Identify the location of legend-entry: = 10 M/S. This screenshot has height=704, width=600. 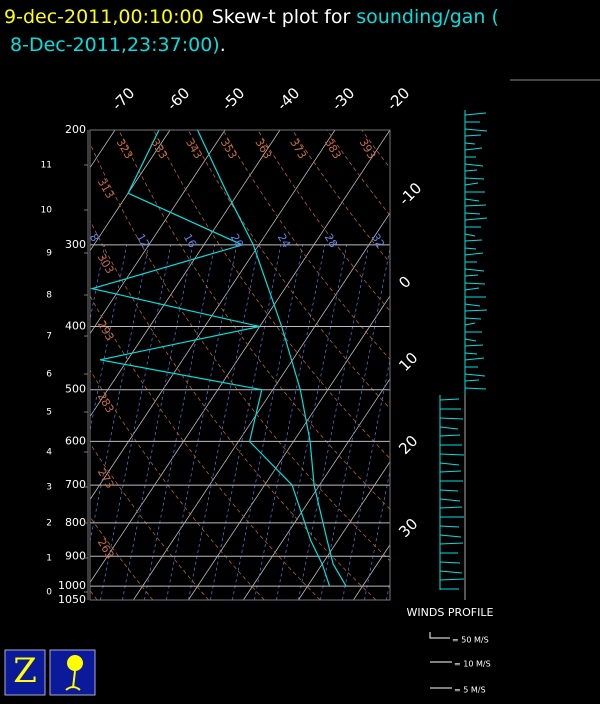
(472, 664).